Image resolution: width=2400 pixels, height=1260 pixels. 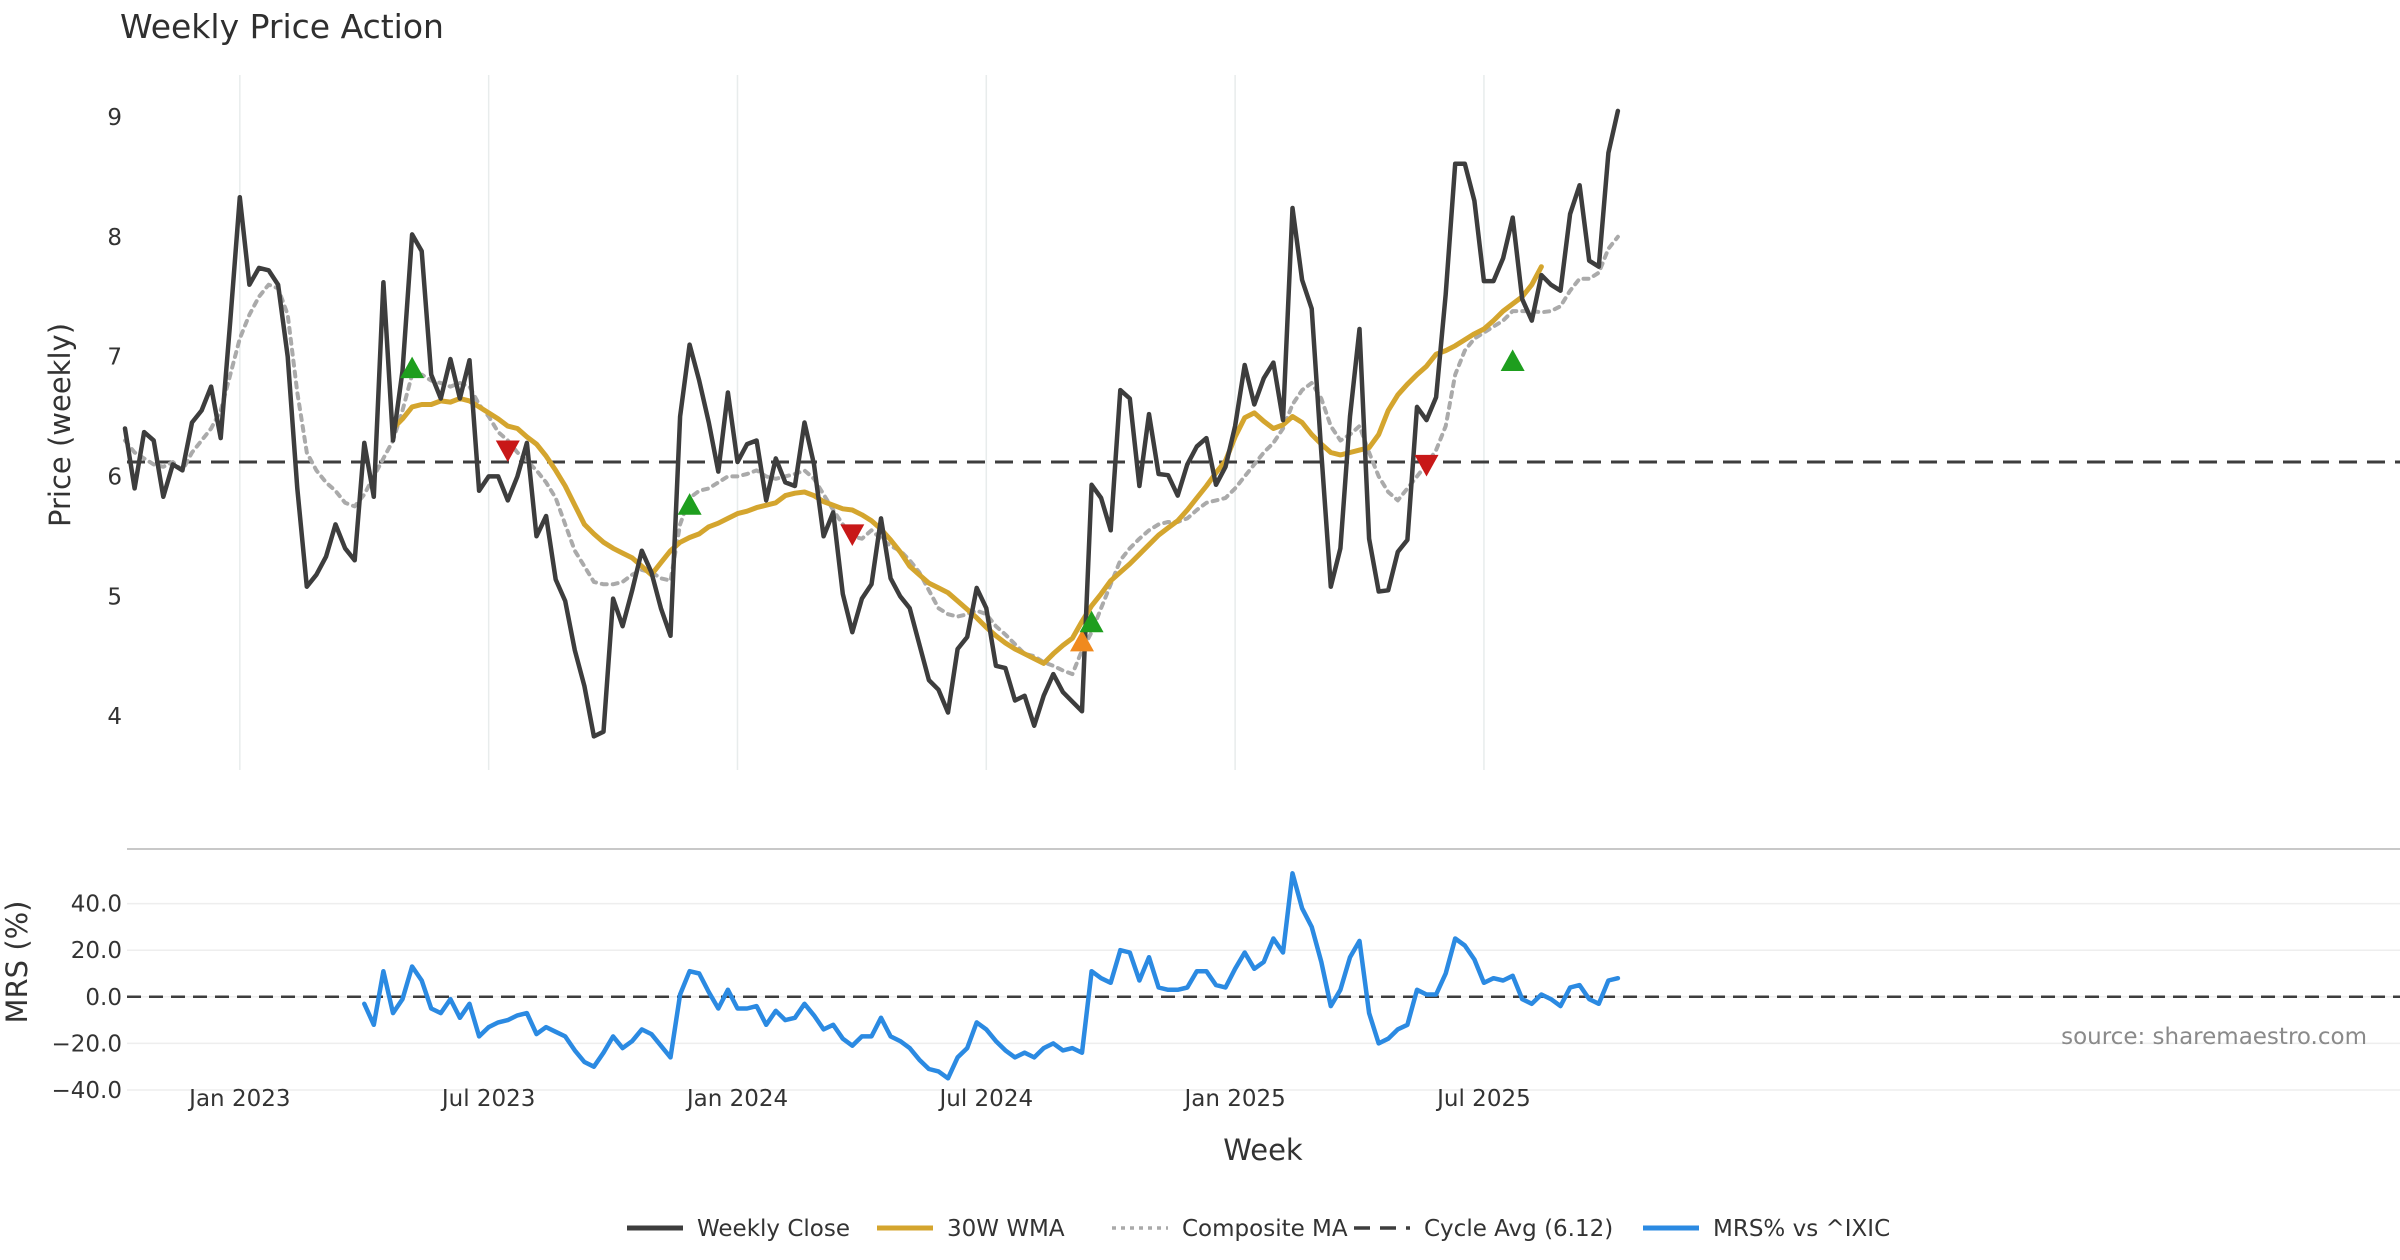 What do you see at coordinates (1801, 1229) in the screenshot?
I see `legend-label: MRS% vs ^IXIC` at bounding box center [1801, 1229].